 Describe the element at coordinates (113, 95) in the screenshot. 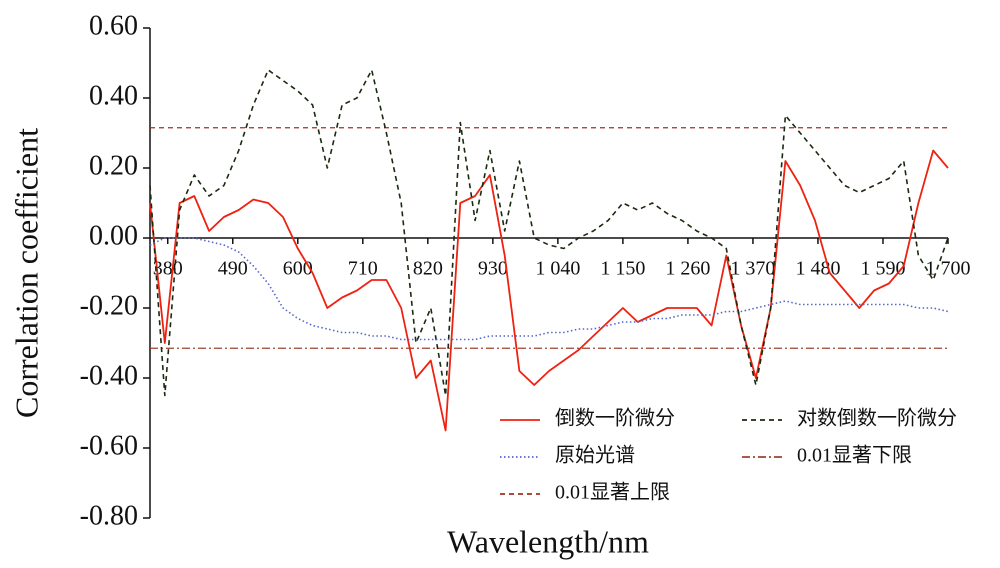

I see `y-tick-label: 0.40` at that location.